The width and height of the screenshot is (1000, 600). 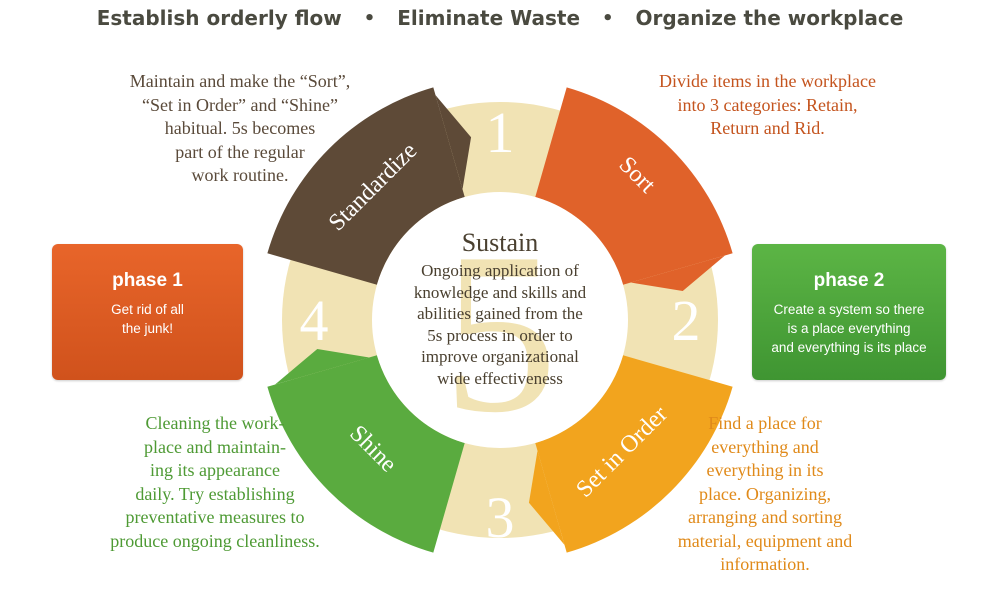 What do you see at coordinates (219, 18) in the screenshot?
I see `header-item-establish-flow: Establish orderly flow` at bounding box center [219, 18].